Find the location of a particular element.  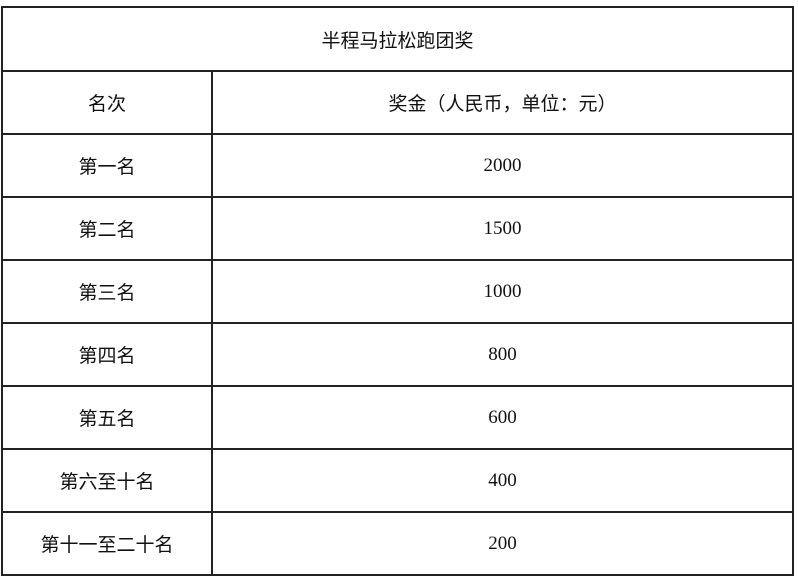

table-row: 第一名 2000 is located at coordinates (397, 165).